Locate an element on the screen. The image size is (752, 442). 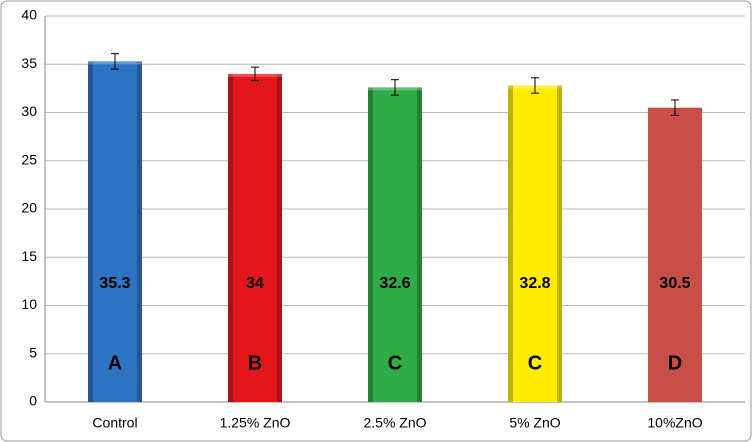
y-tick-label: 20 is located at coordinates (29, 208).